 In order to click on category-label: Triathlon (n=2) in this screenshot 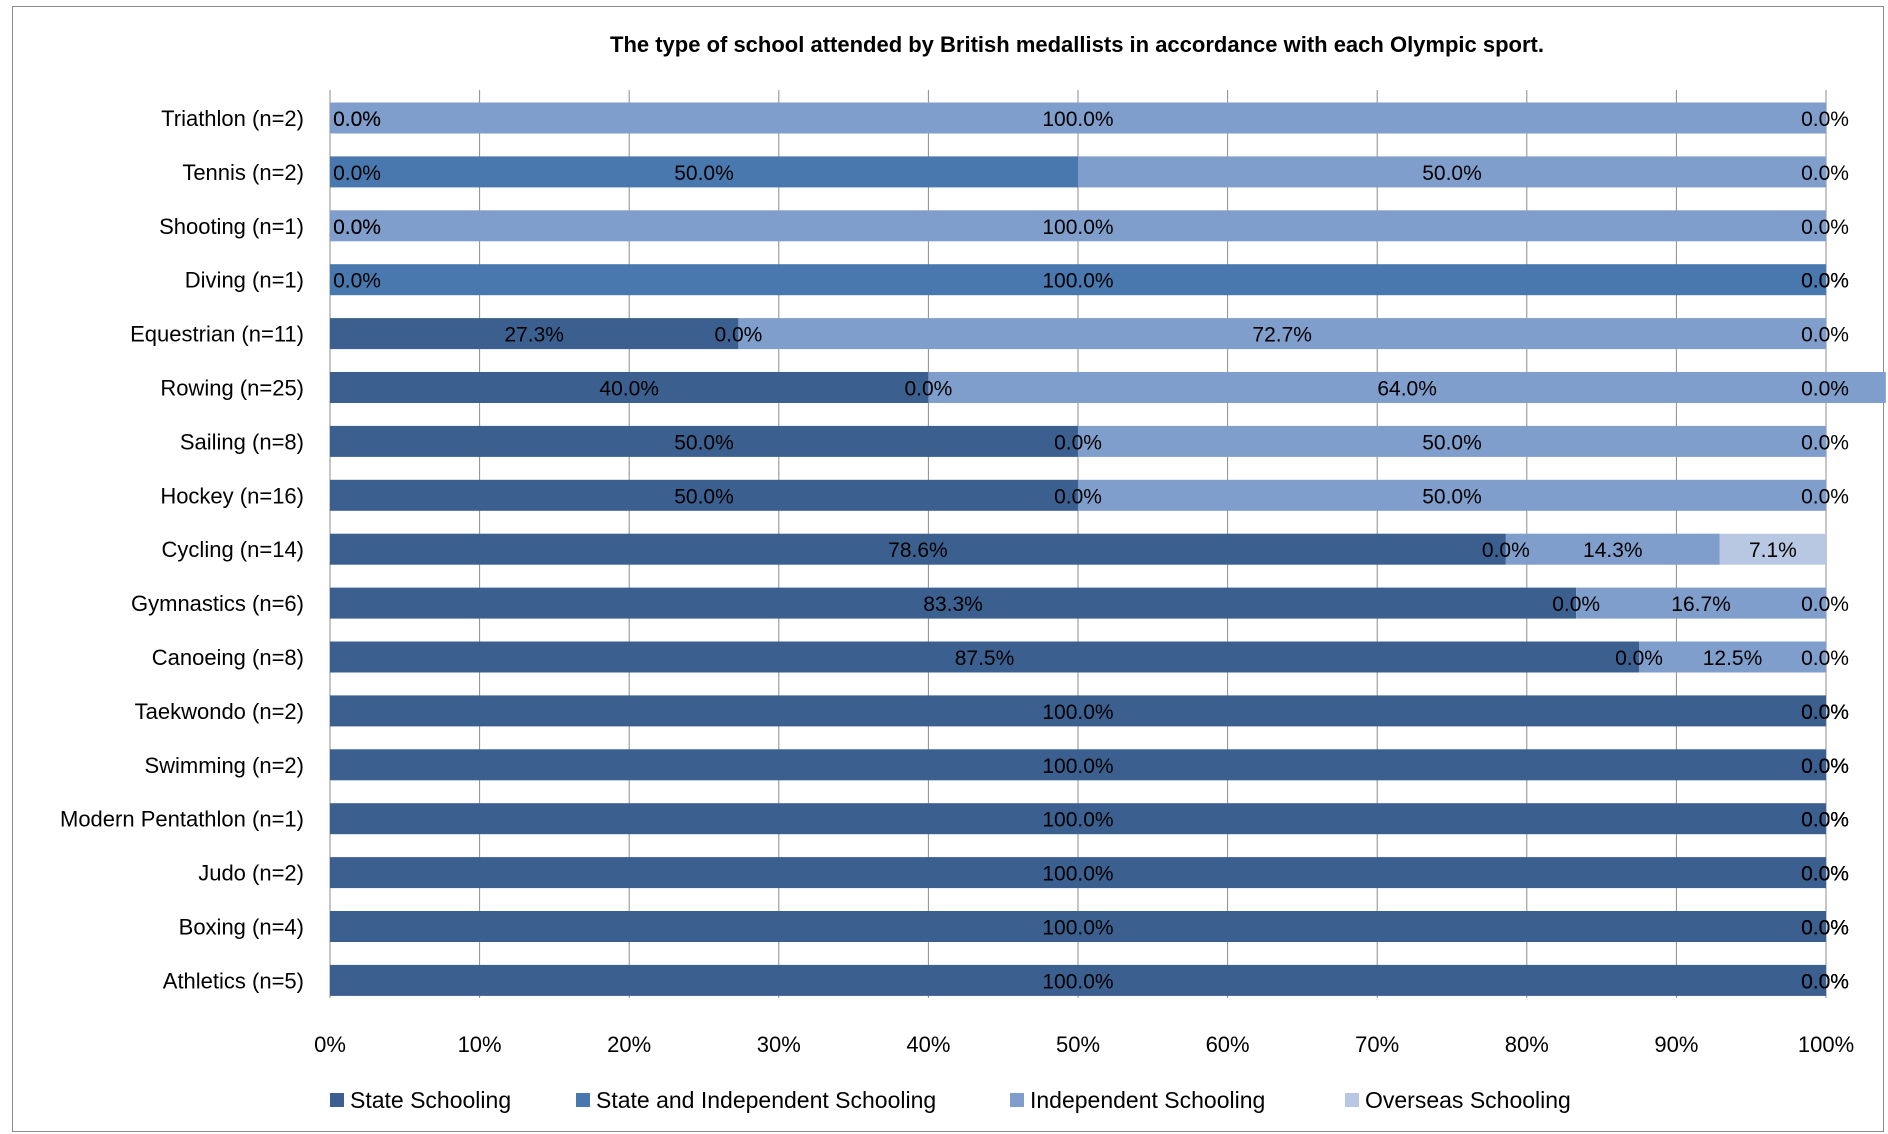, I will do `click(232, 118)`.